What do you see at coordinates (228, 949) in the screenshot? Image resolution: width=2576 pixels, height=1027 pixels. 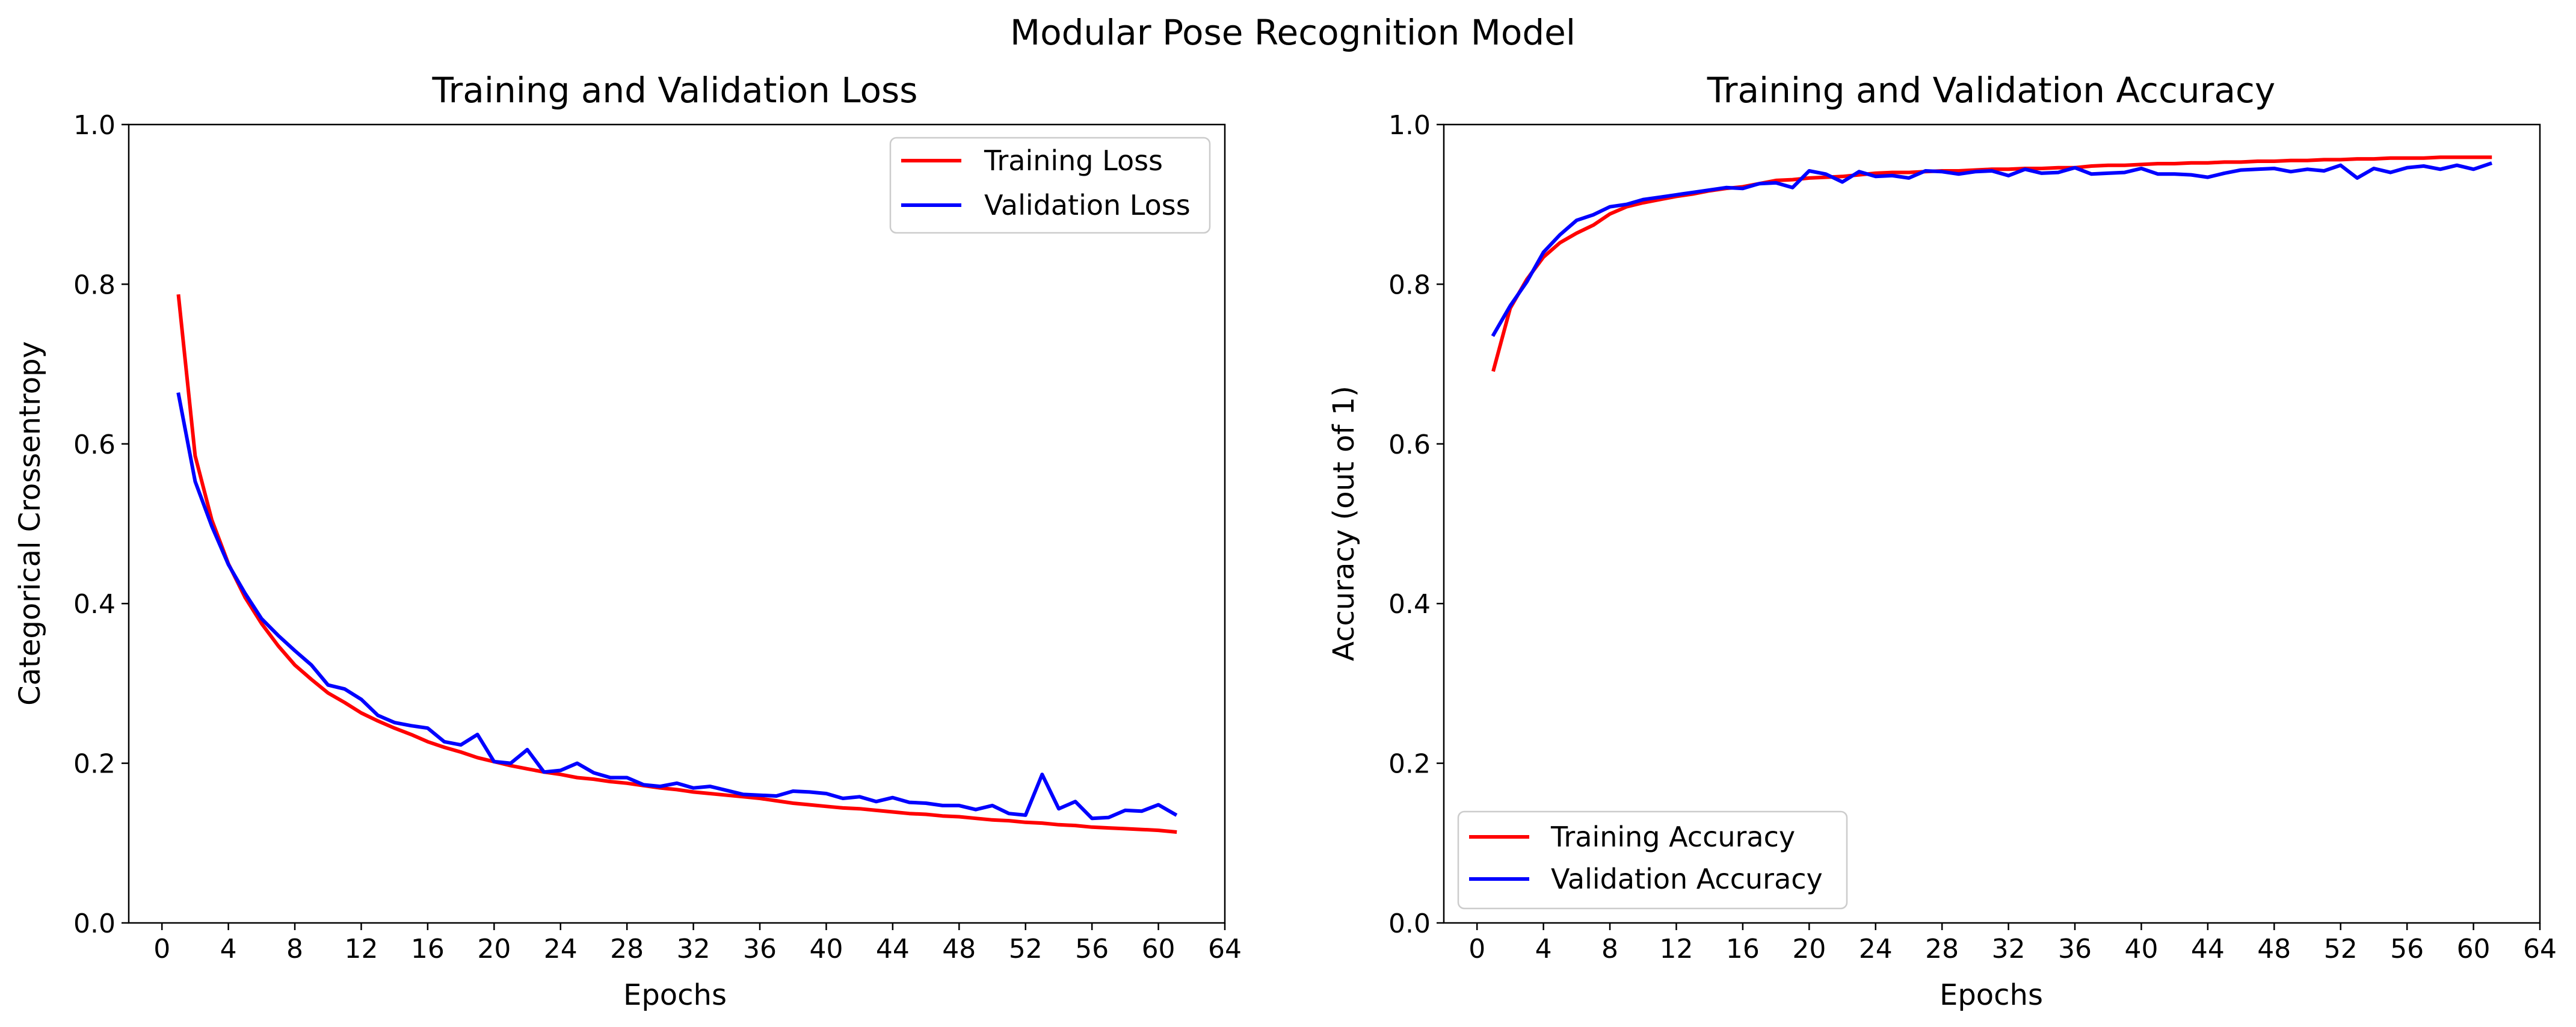 I see `loss-x-tick-label: 4` at bounding box center [228, 949].